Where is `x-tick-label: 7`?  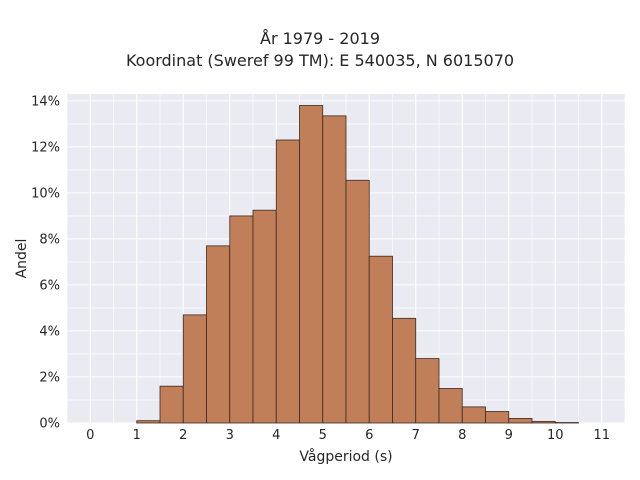
x-tick-label: 7 is located at coordinates (416, 435).